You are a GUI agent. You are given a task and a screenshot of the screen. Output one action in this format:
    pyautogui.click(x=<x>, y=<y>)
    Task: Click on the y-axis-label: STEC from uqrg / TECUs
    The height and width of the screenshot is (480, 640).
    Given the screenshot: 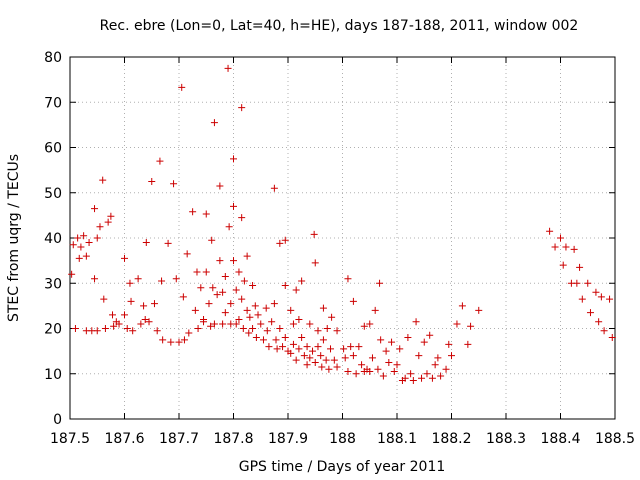 What is the action you would take?
    pyautogui.click(x=14, y=238)
    